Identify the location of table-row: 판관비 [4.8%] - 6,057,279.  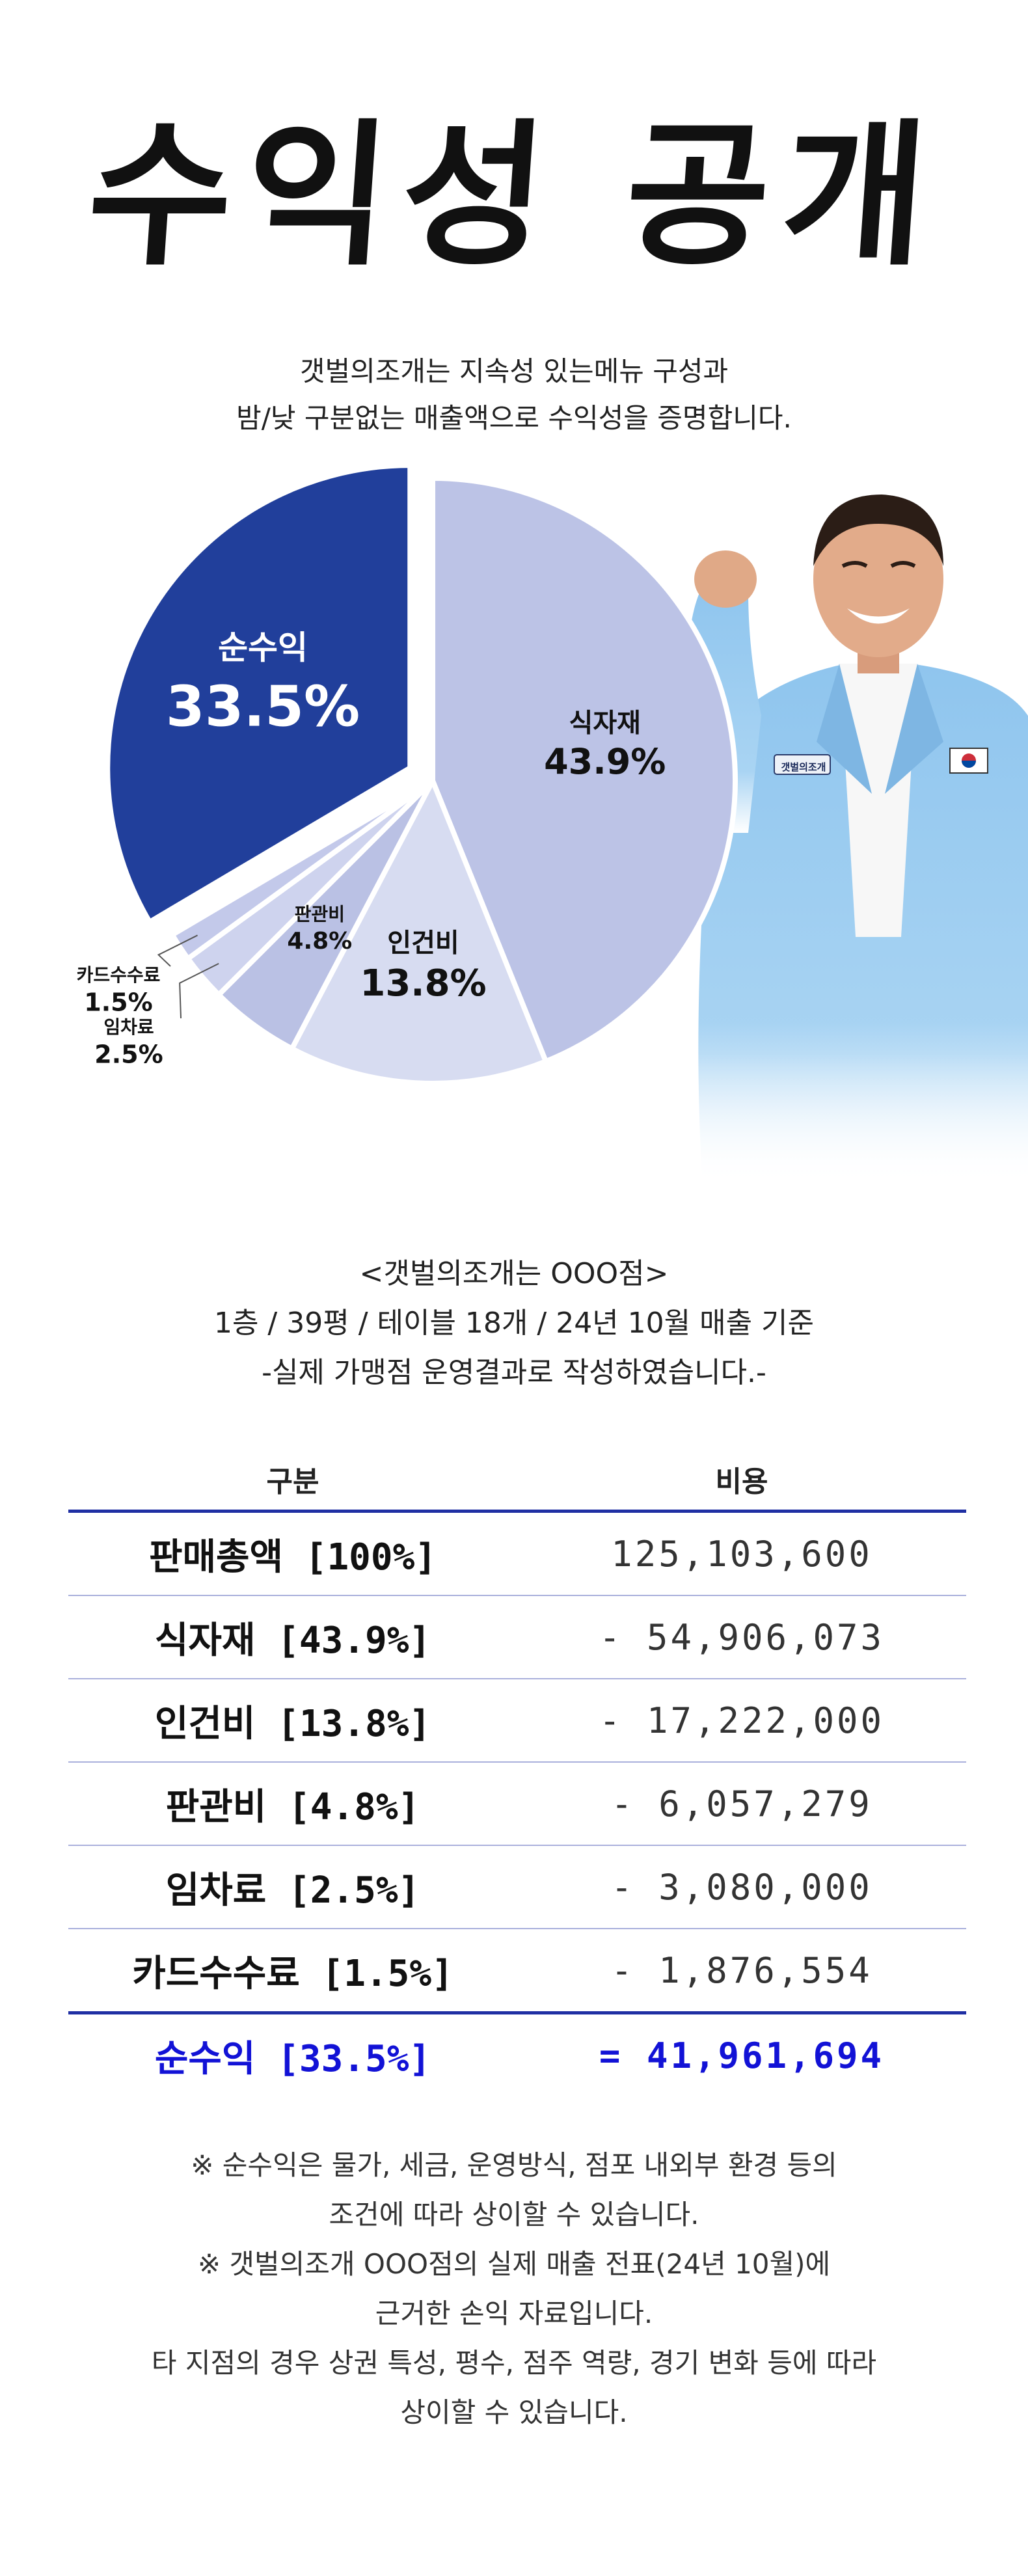
(517, 1804).